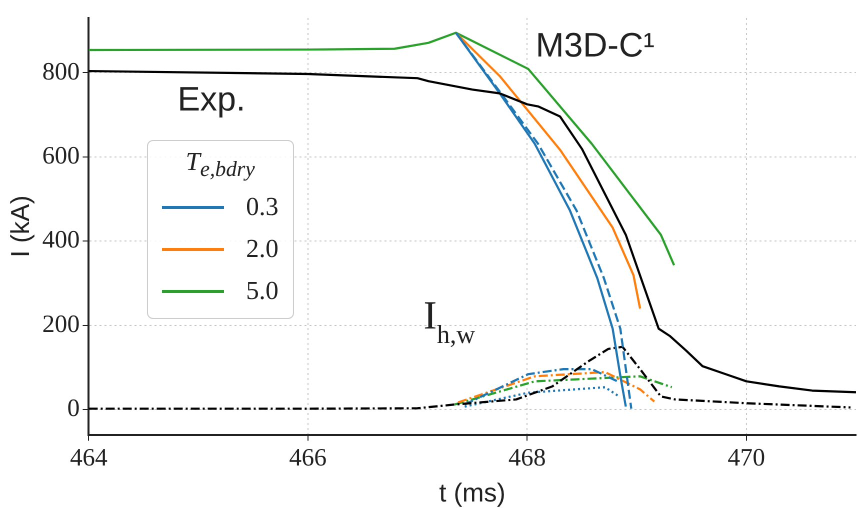 This screenshot has height=514, width=858. What do you see at coordinates (61, 324) in the screenshot?
I see `y-tick-label: 200` at bounding box center [61, 324].